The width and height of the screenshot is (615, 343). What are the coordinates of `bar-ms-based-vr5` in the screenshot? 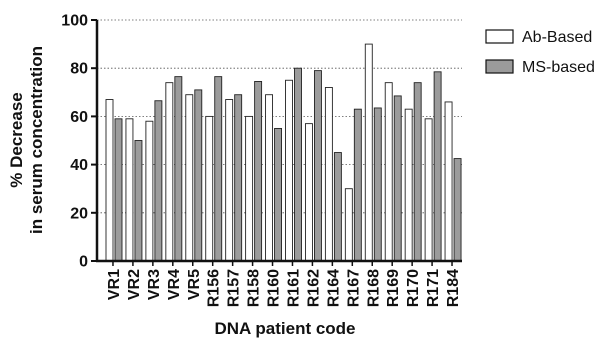 It's located at (198, 175).